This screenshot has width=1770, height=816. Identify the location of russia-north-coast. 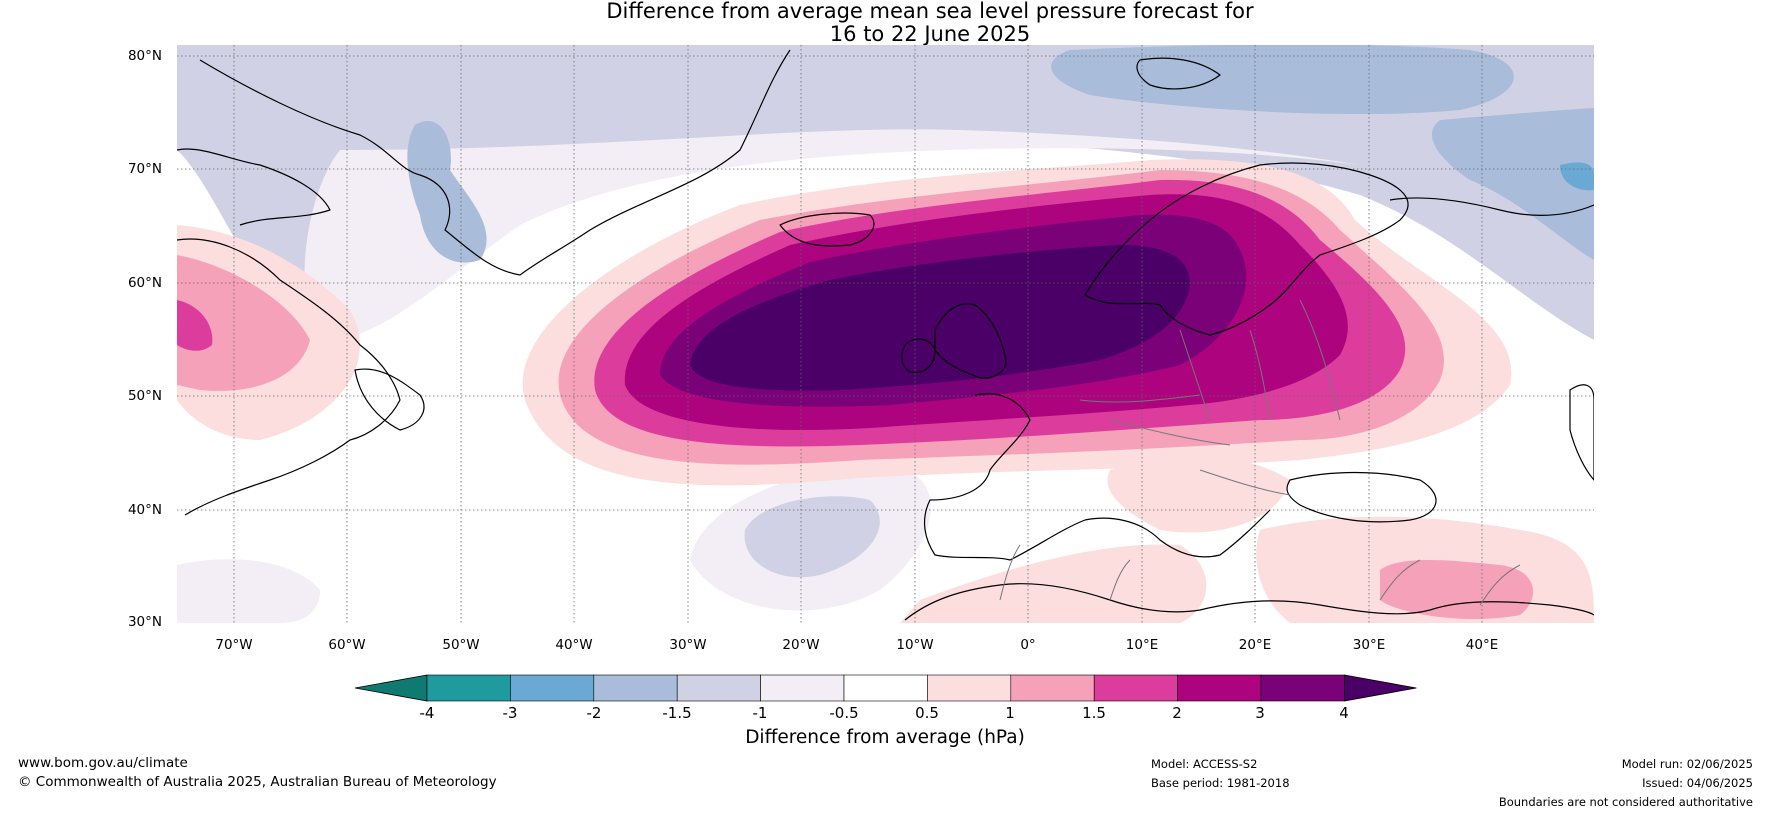
(1491, 207).